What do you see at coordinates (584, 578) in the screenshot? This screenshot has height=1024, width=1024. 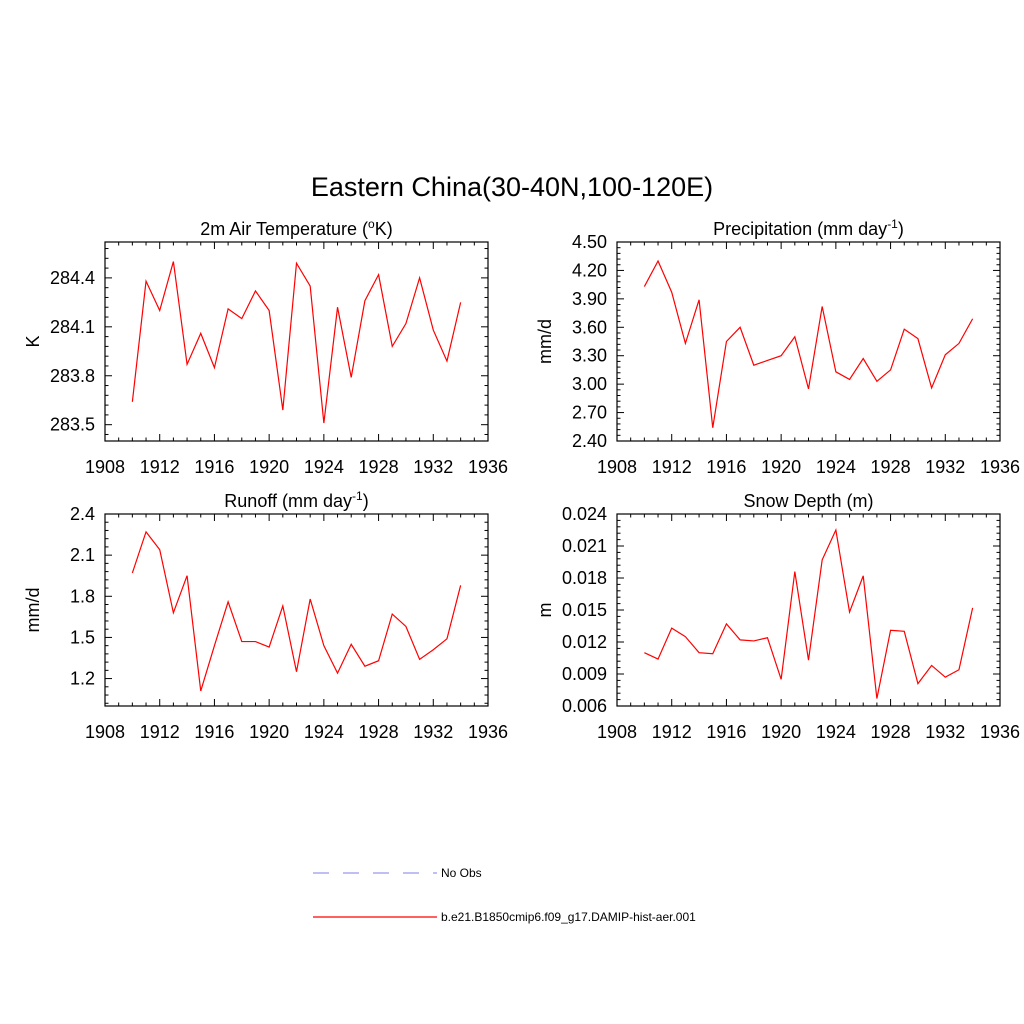 I see `y-tick-label: 0.018` at bounding box center [584, 578].